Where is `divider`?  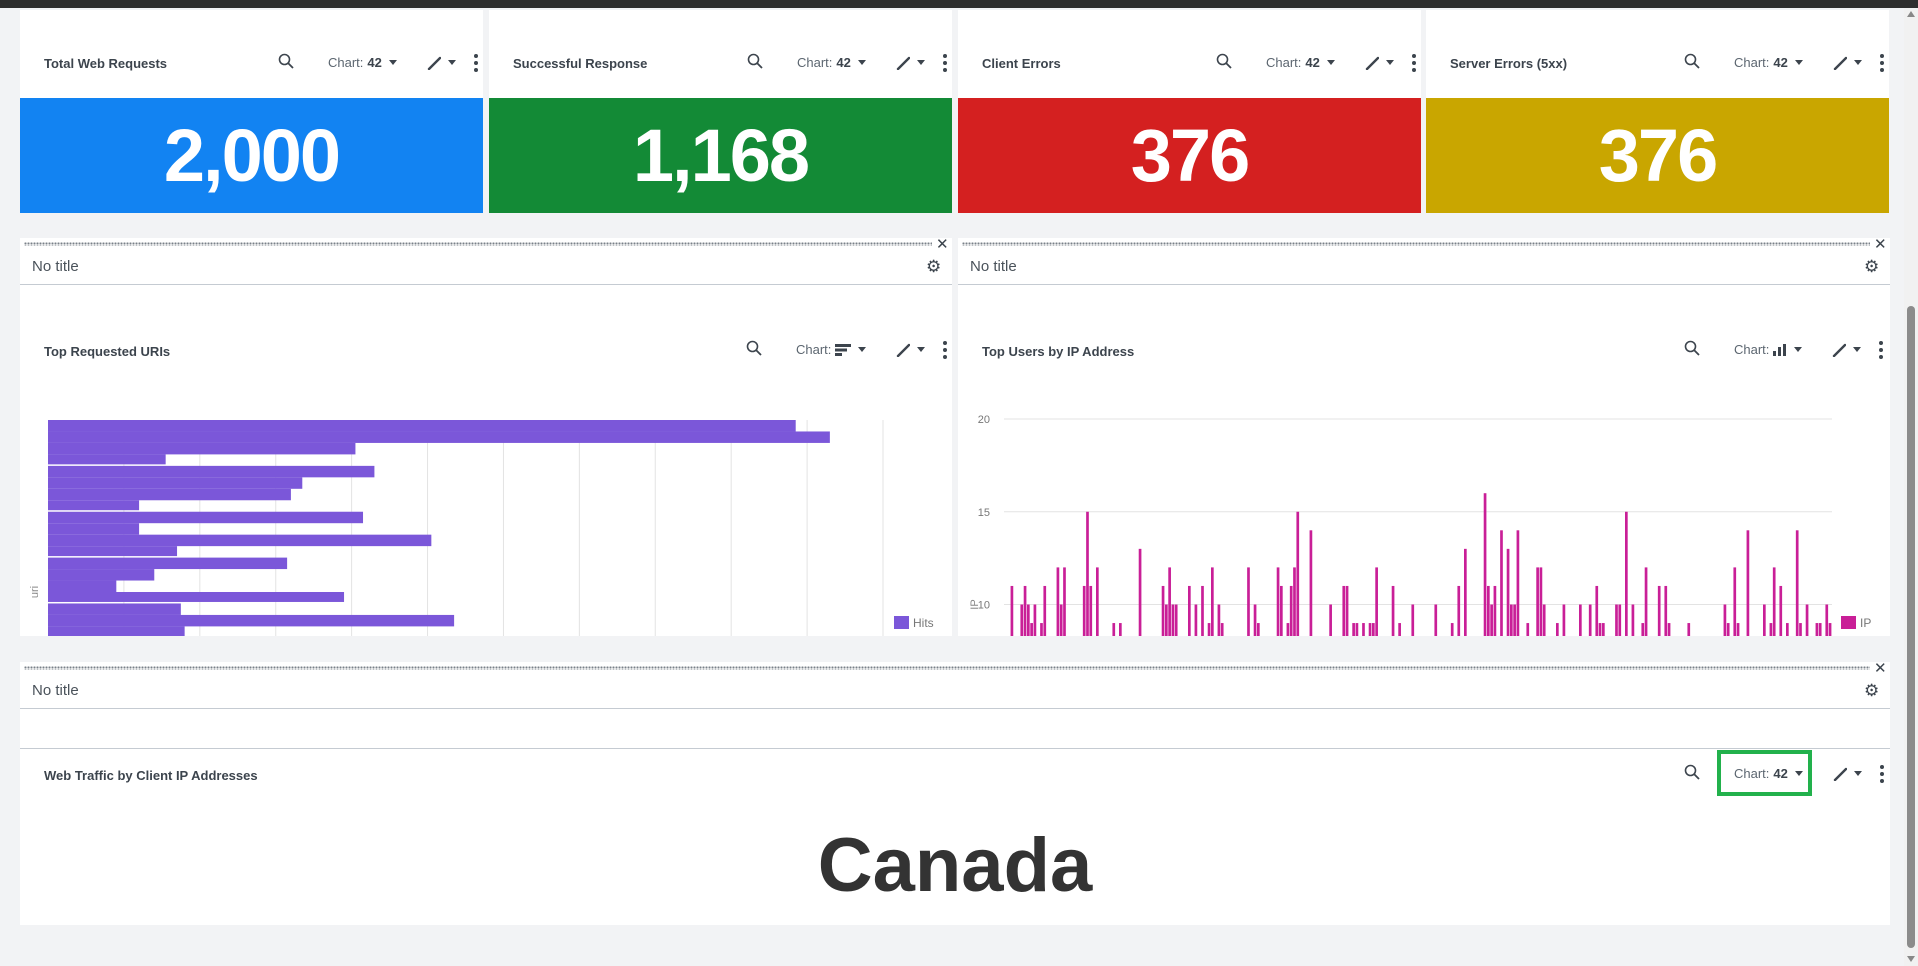
divider is located at coordinates (1424, 284).